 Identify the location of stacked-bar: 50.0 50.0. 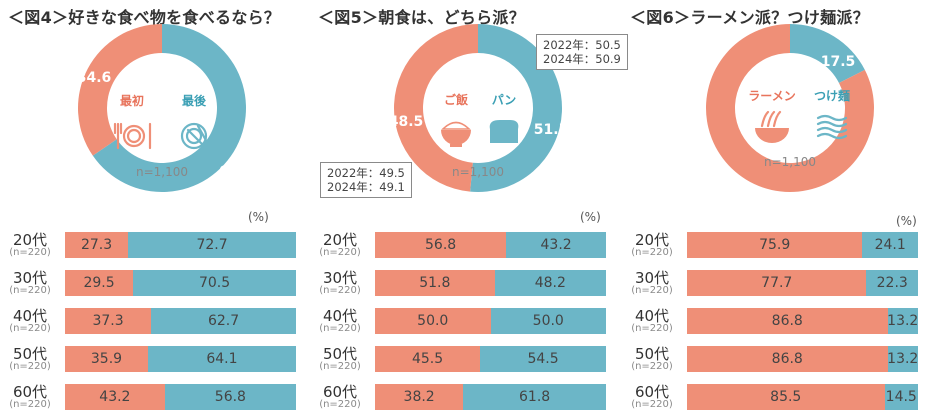
(490, 321).